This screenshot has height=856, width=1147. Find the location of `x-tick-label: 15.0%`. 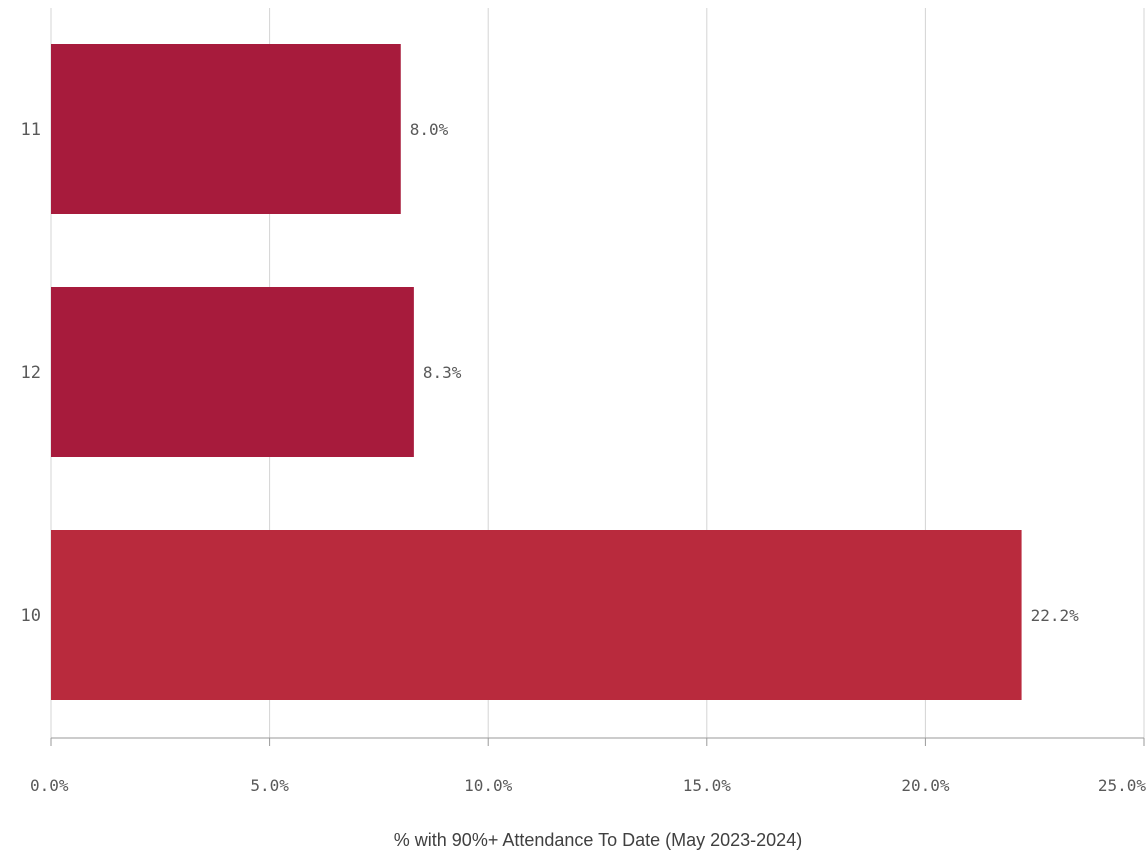

x-tick-label: 15.0% is located at coordinates (707, 785).